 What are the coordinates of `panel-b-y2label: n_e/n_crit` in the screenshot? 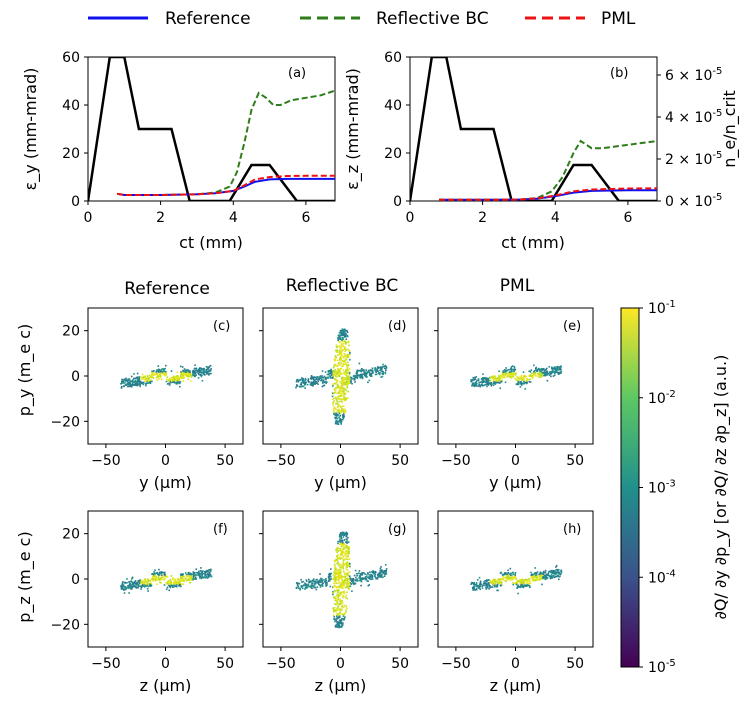 It's located at (730, 129).